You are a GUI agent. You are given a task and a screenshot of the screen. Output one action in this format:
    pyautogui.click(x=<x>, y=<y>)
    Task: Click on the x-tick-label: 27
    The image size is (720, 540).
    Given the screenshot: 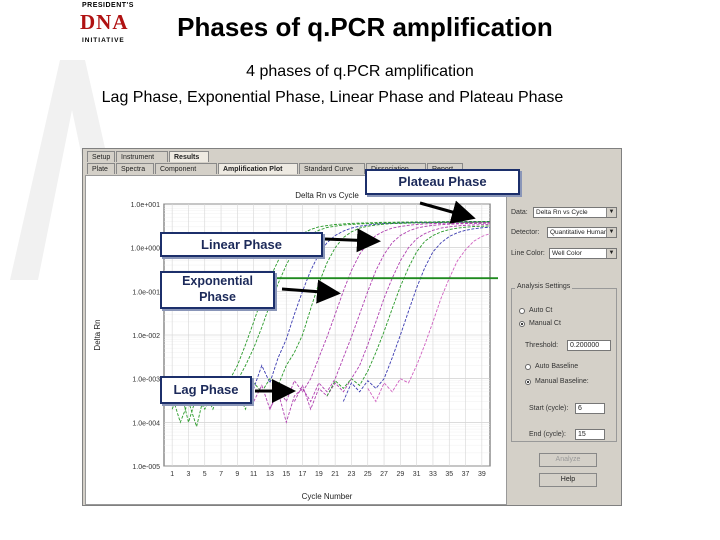 What is the action you would take?
    pyautogui.click(x=384, y=474)
    